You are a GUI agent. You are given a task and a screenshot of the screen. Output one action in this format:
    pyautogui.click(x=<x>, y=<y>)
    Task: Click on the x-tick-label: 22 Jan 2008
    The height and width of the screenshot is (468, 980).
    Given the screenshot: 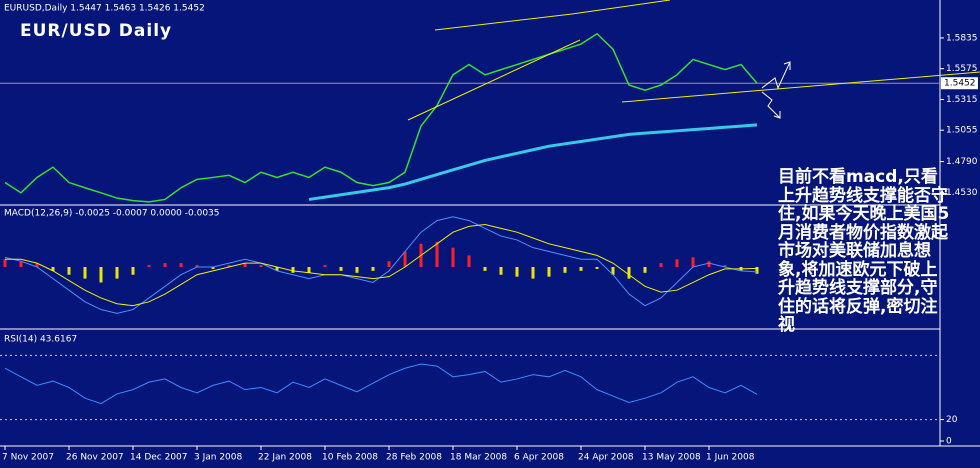 What is the action you would take?
    pyautogui.click(x=285, y=458)
    